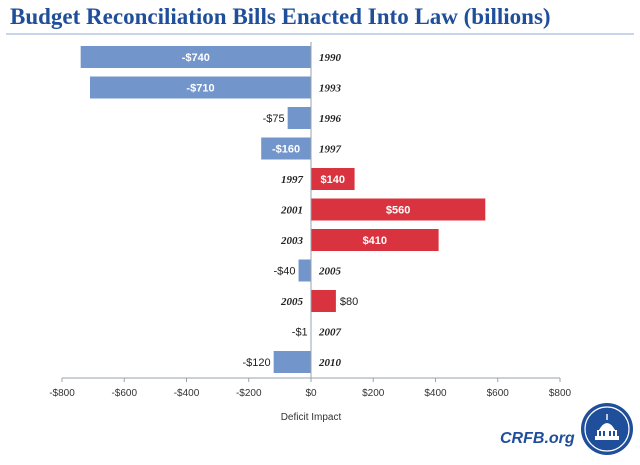 This screenshot has height=465, width=640. Describe the element at coordinates (311, 417) in the screenshot. I see `x-axis-title: Deficit Impact` at that location.